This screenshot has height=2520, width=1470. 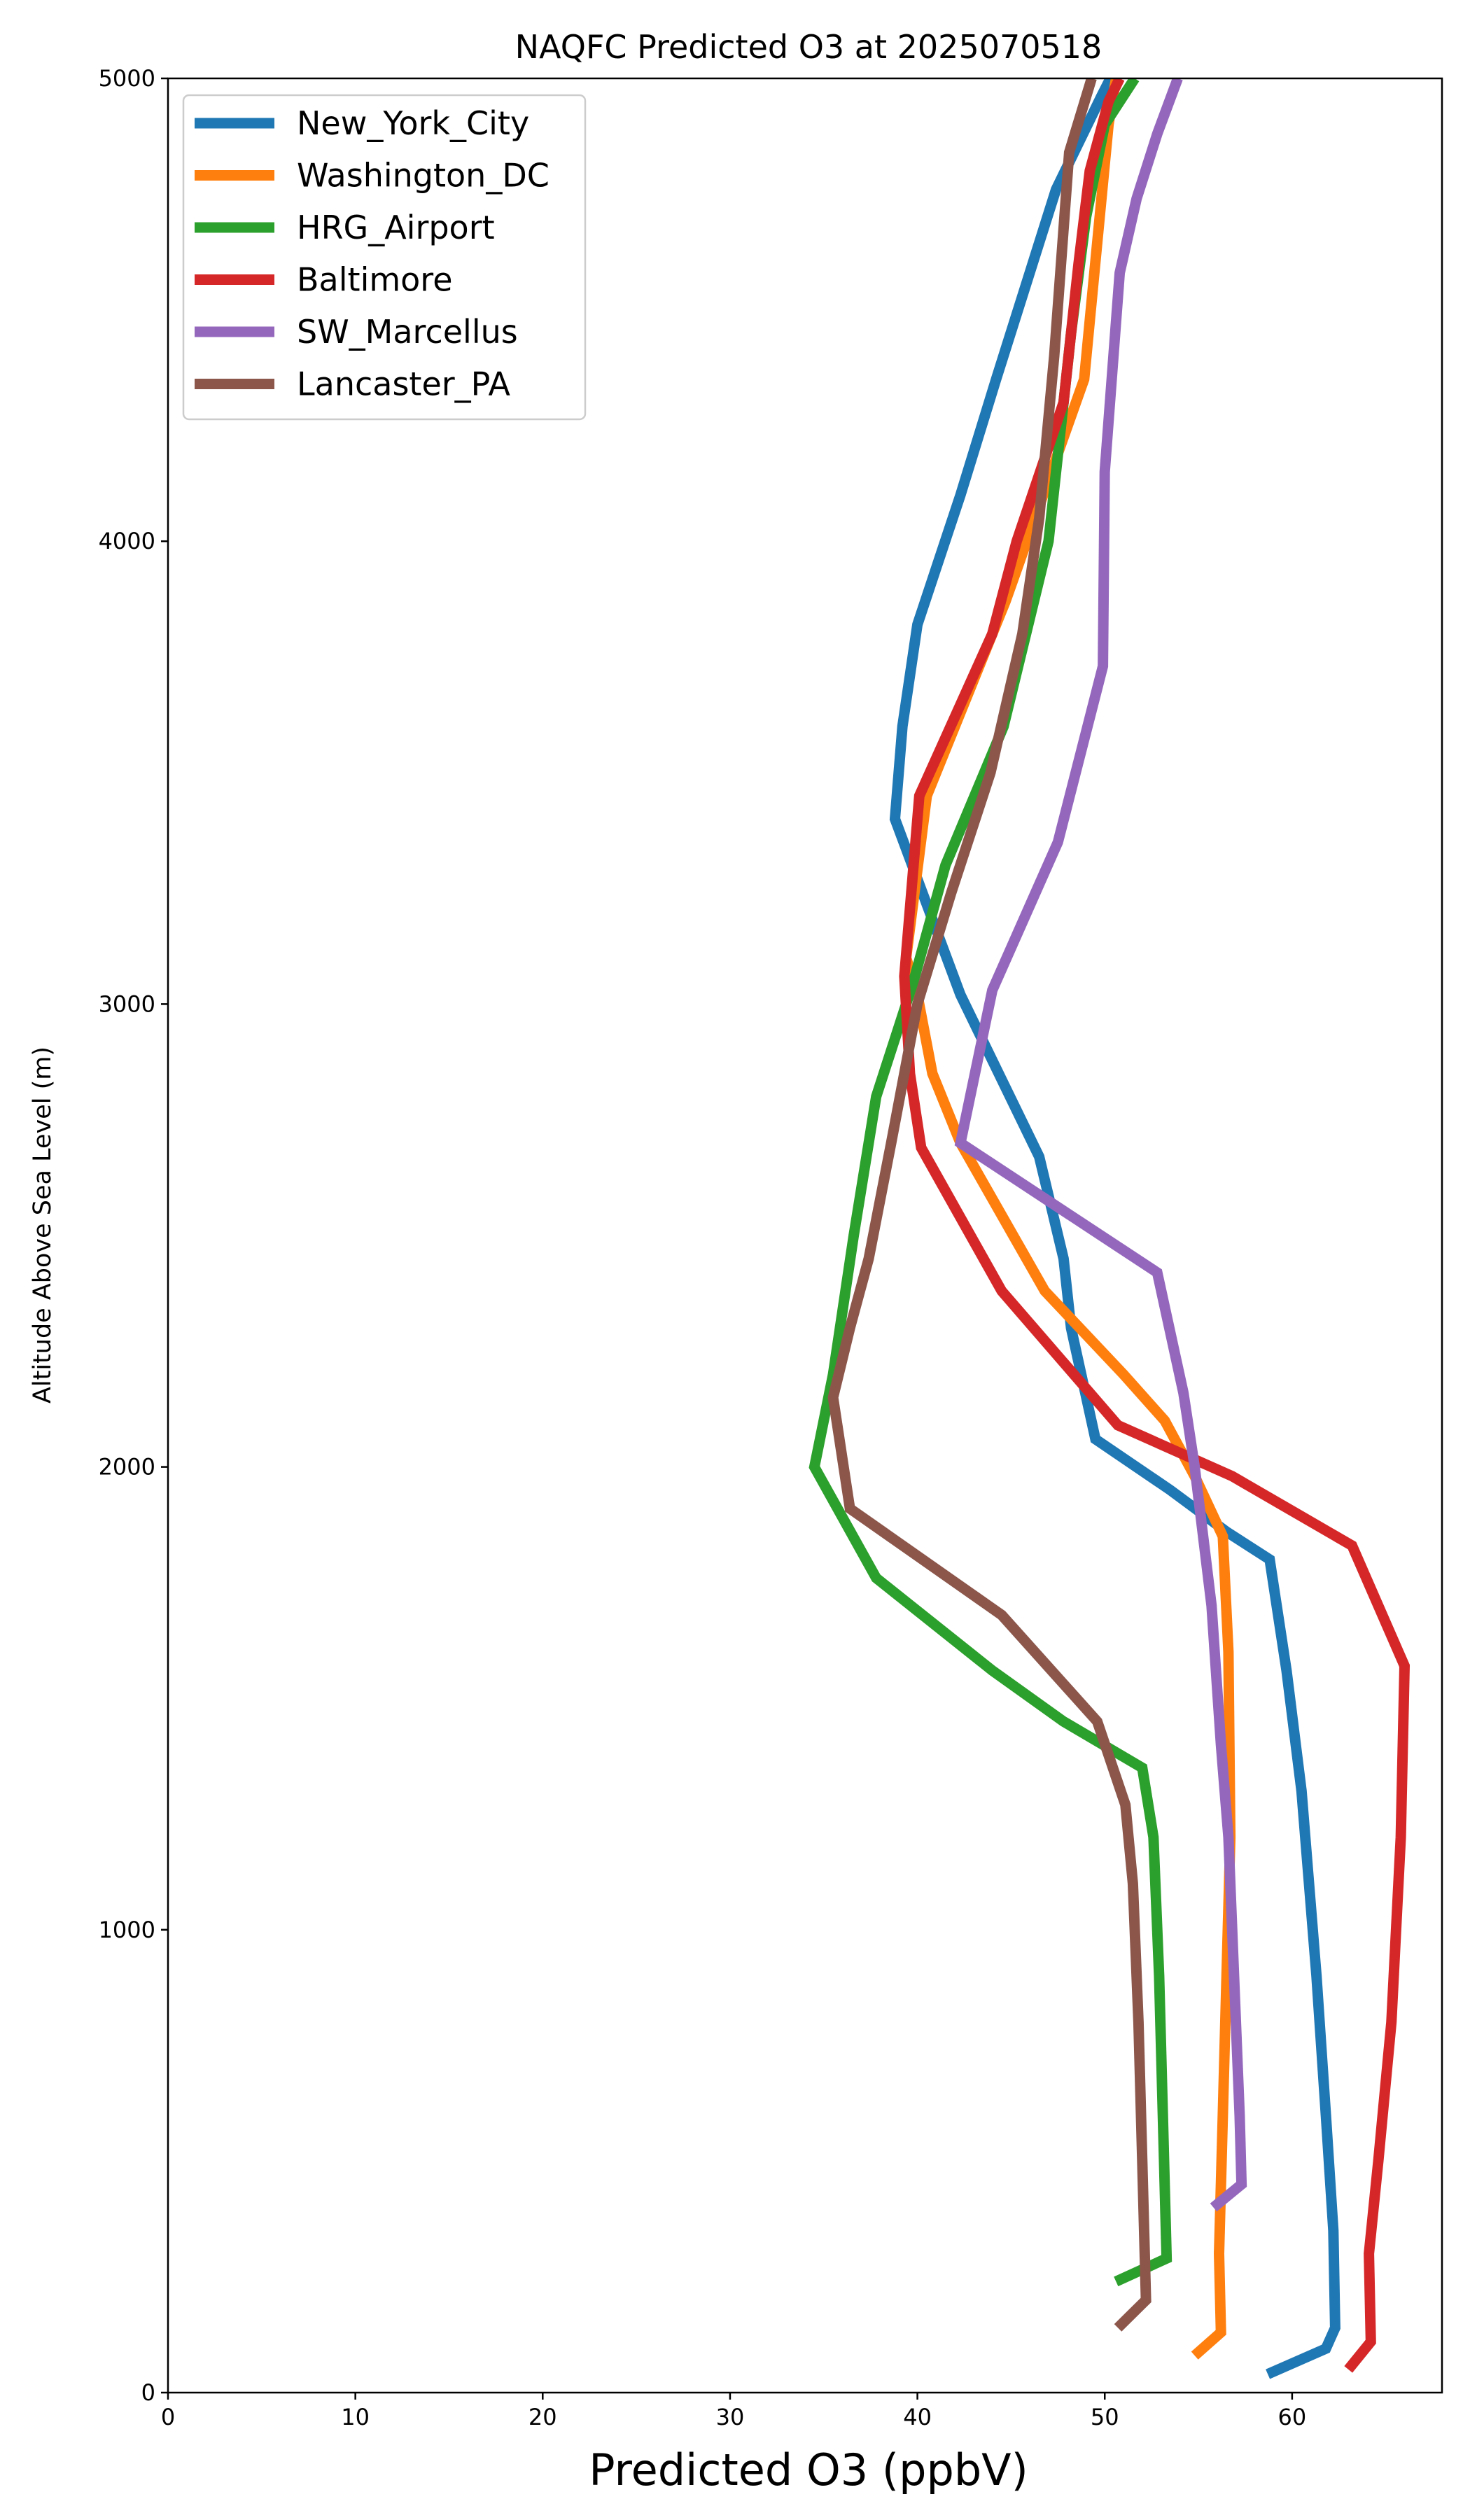 I want to click on x-axis-ticks: 0 10 20 30 40 50 60, so click(x=733, y=2411).